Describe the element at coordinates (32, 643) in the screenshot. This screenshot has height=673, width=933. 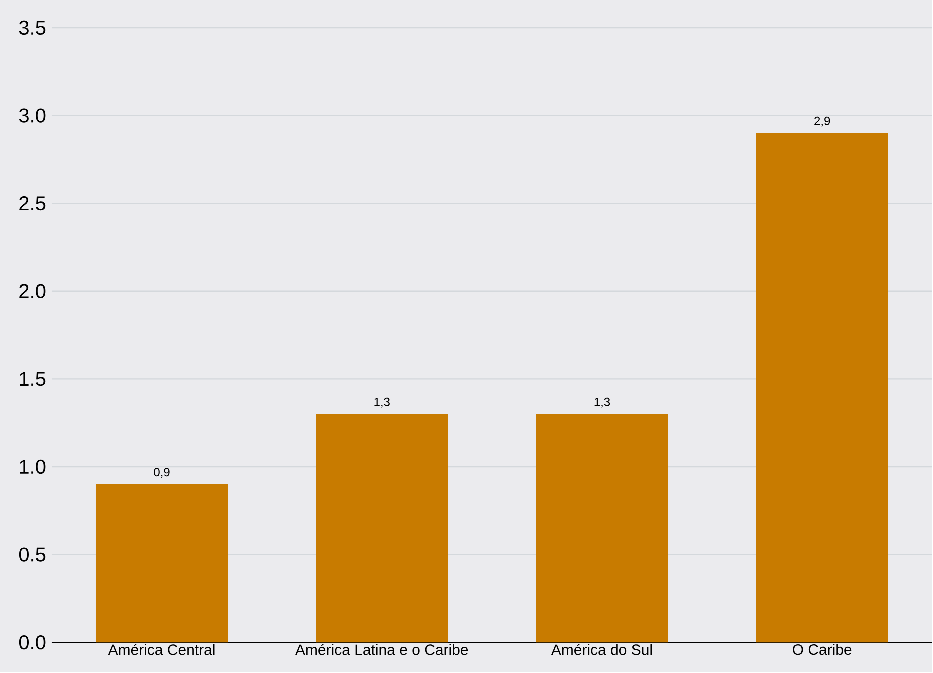
I see `y-tick-label: 0.0` at that location.